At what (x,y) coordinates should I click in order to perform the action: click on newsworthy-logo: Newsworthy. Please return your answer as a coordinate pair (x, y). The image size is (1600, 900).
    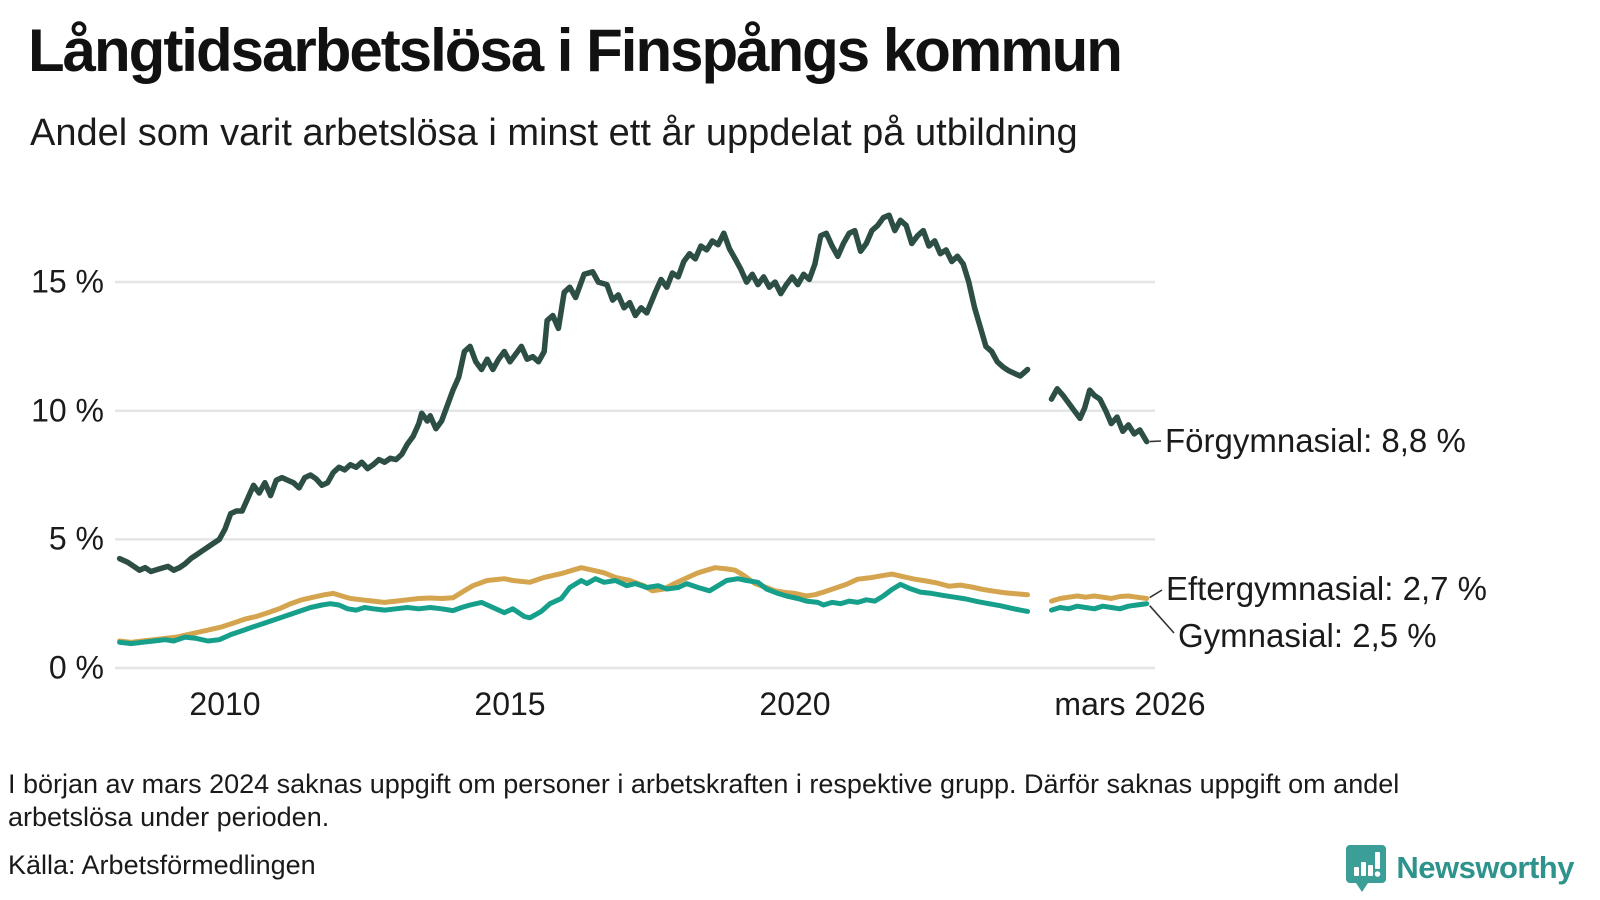
    Looking at the image, I should click on (1459, 868).